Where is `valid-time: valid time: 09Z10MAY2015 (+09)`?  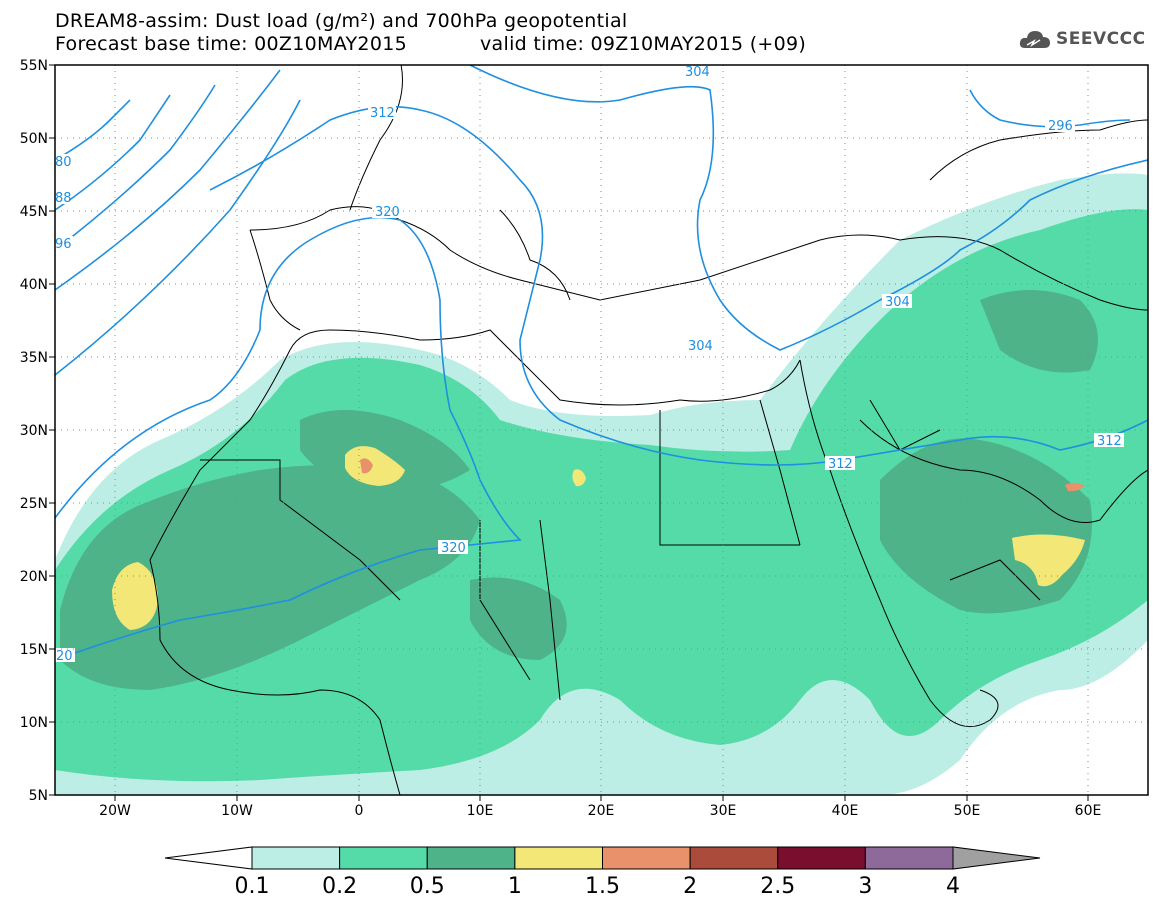 valid-time: valid time: 09Z10MAY2015 (+09) is located at coordinates (643, 44).